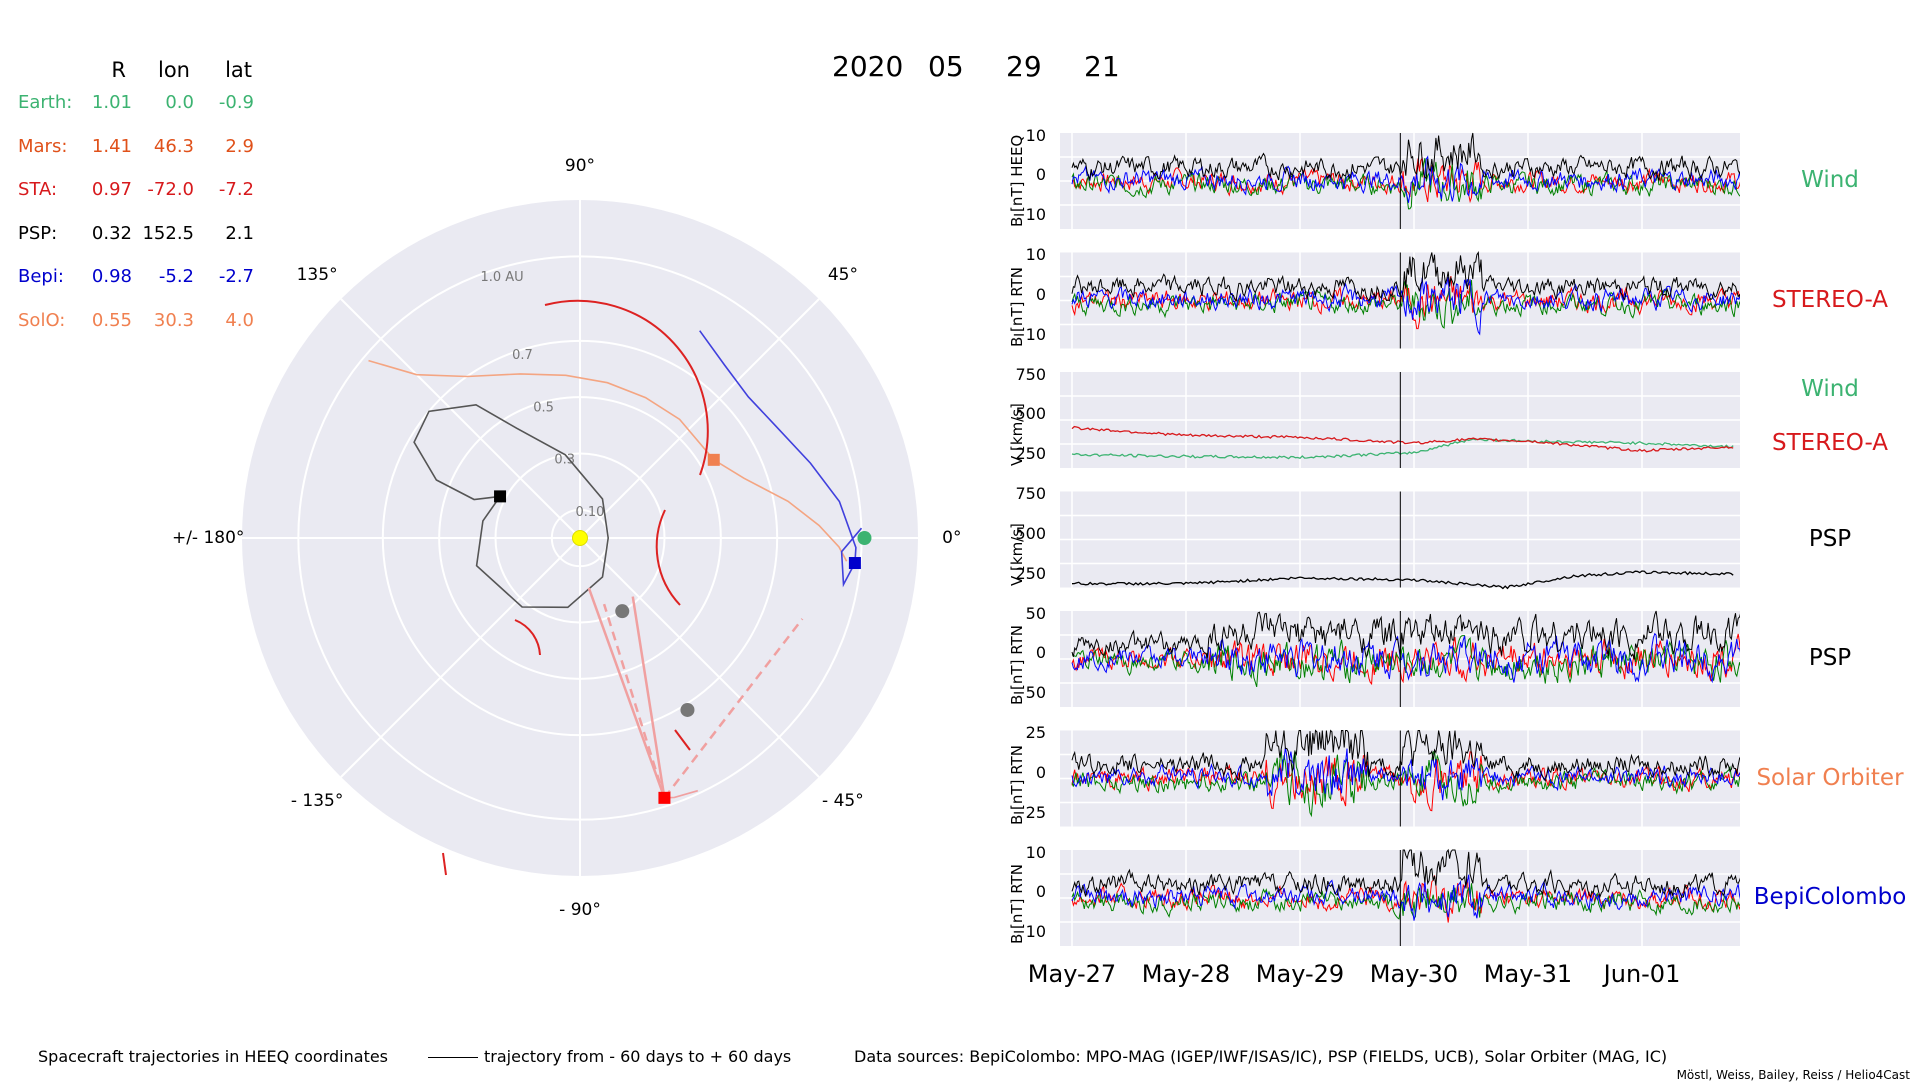  Describe the element at coordinates (664, 797) in the screenshot. I see `planet-sta` at that location.